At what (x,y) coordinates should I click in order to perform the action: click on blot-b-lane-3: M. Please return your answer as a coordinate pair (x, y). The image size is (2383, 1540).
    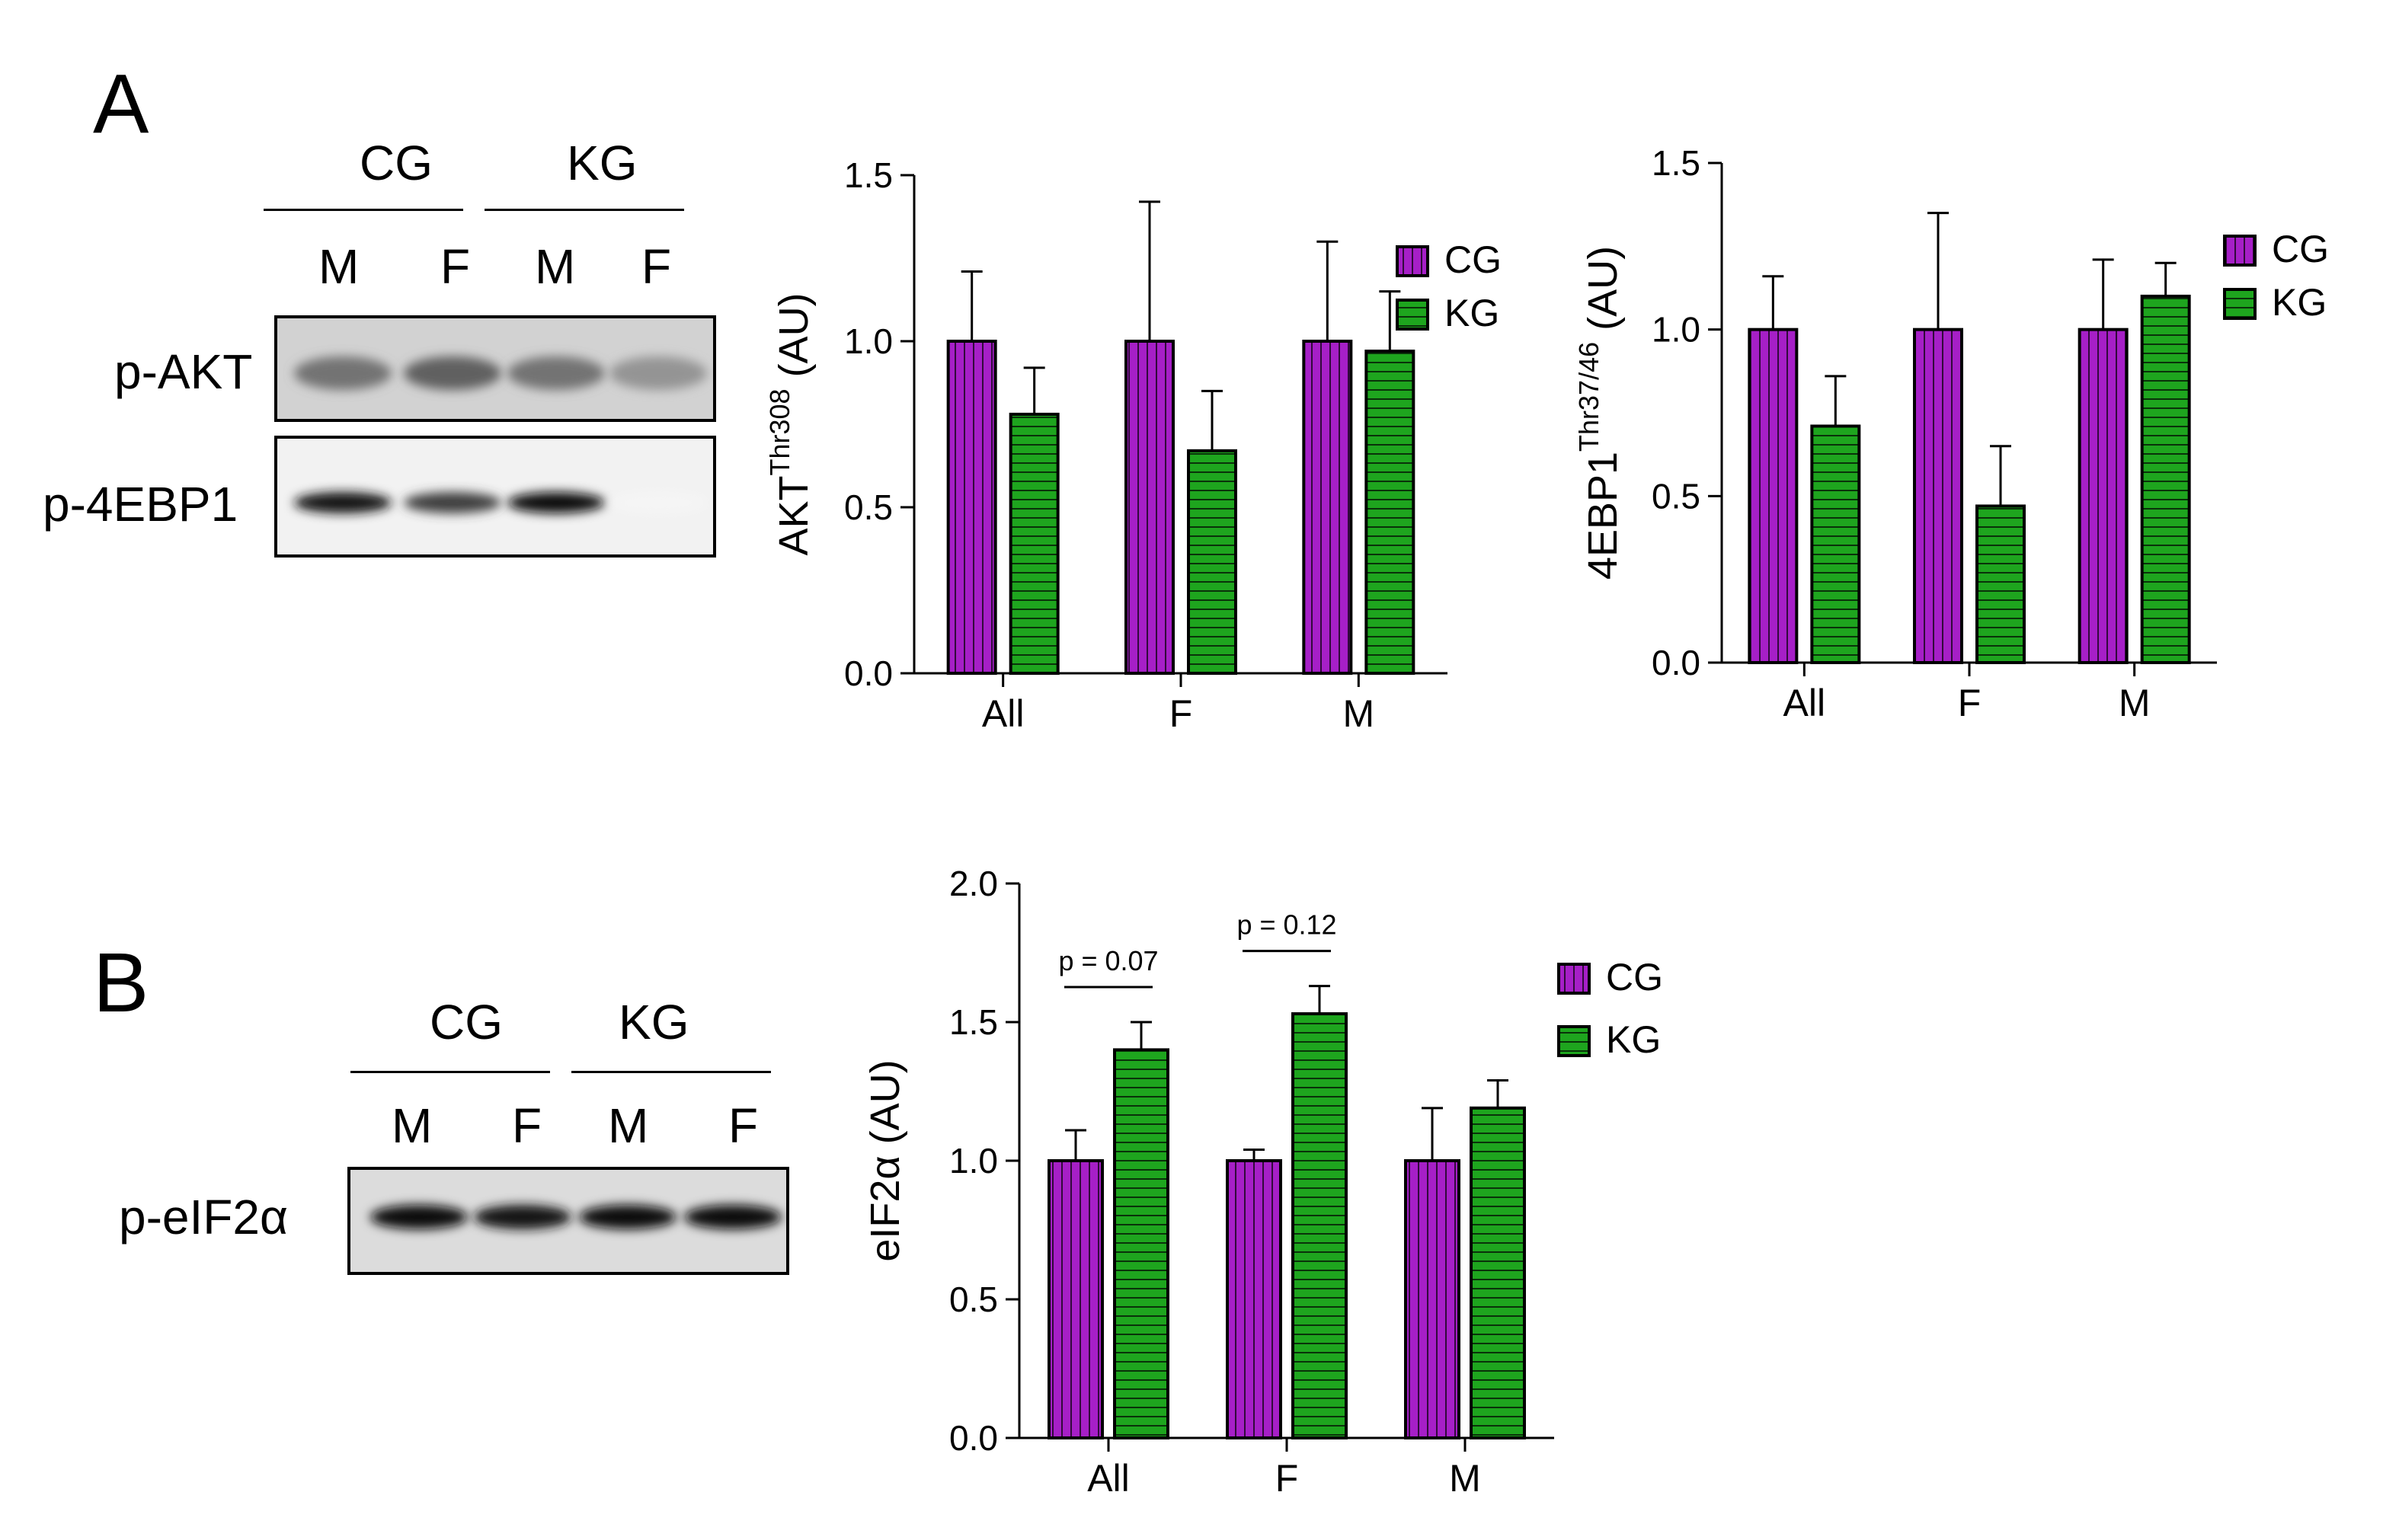
    Looking at the image, I should click on (628, 1125).